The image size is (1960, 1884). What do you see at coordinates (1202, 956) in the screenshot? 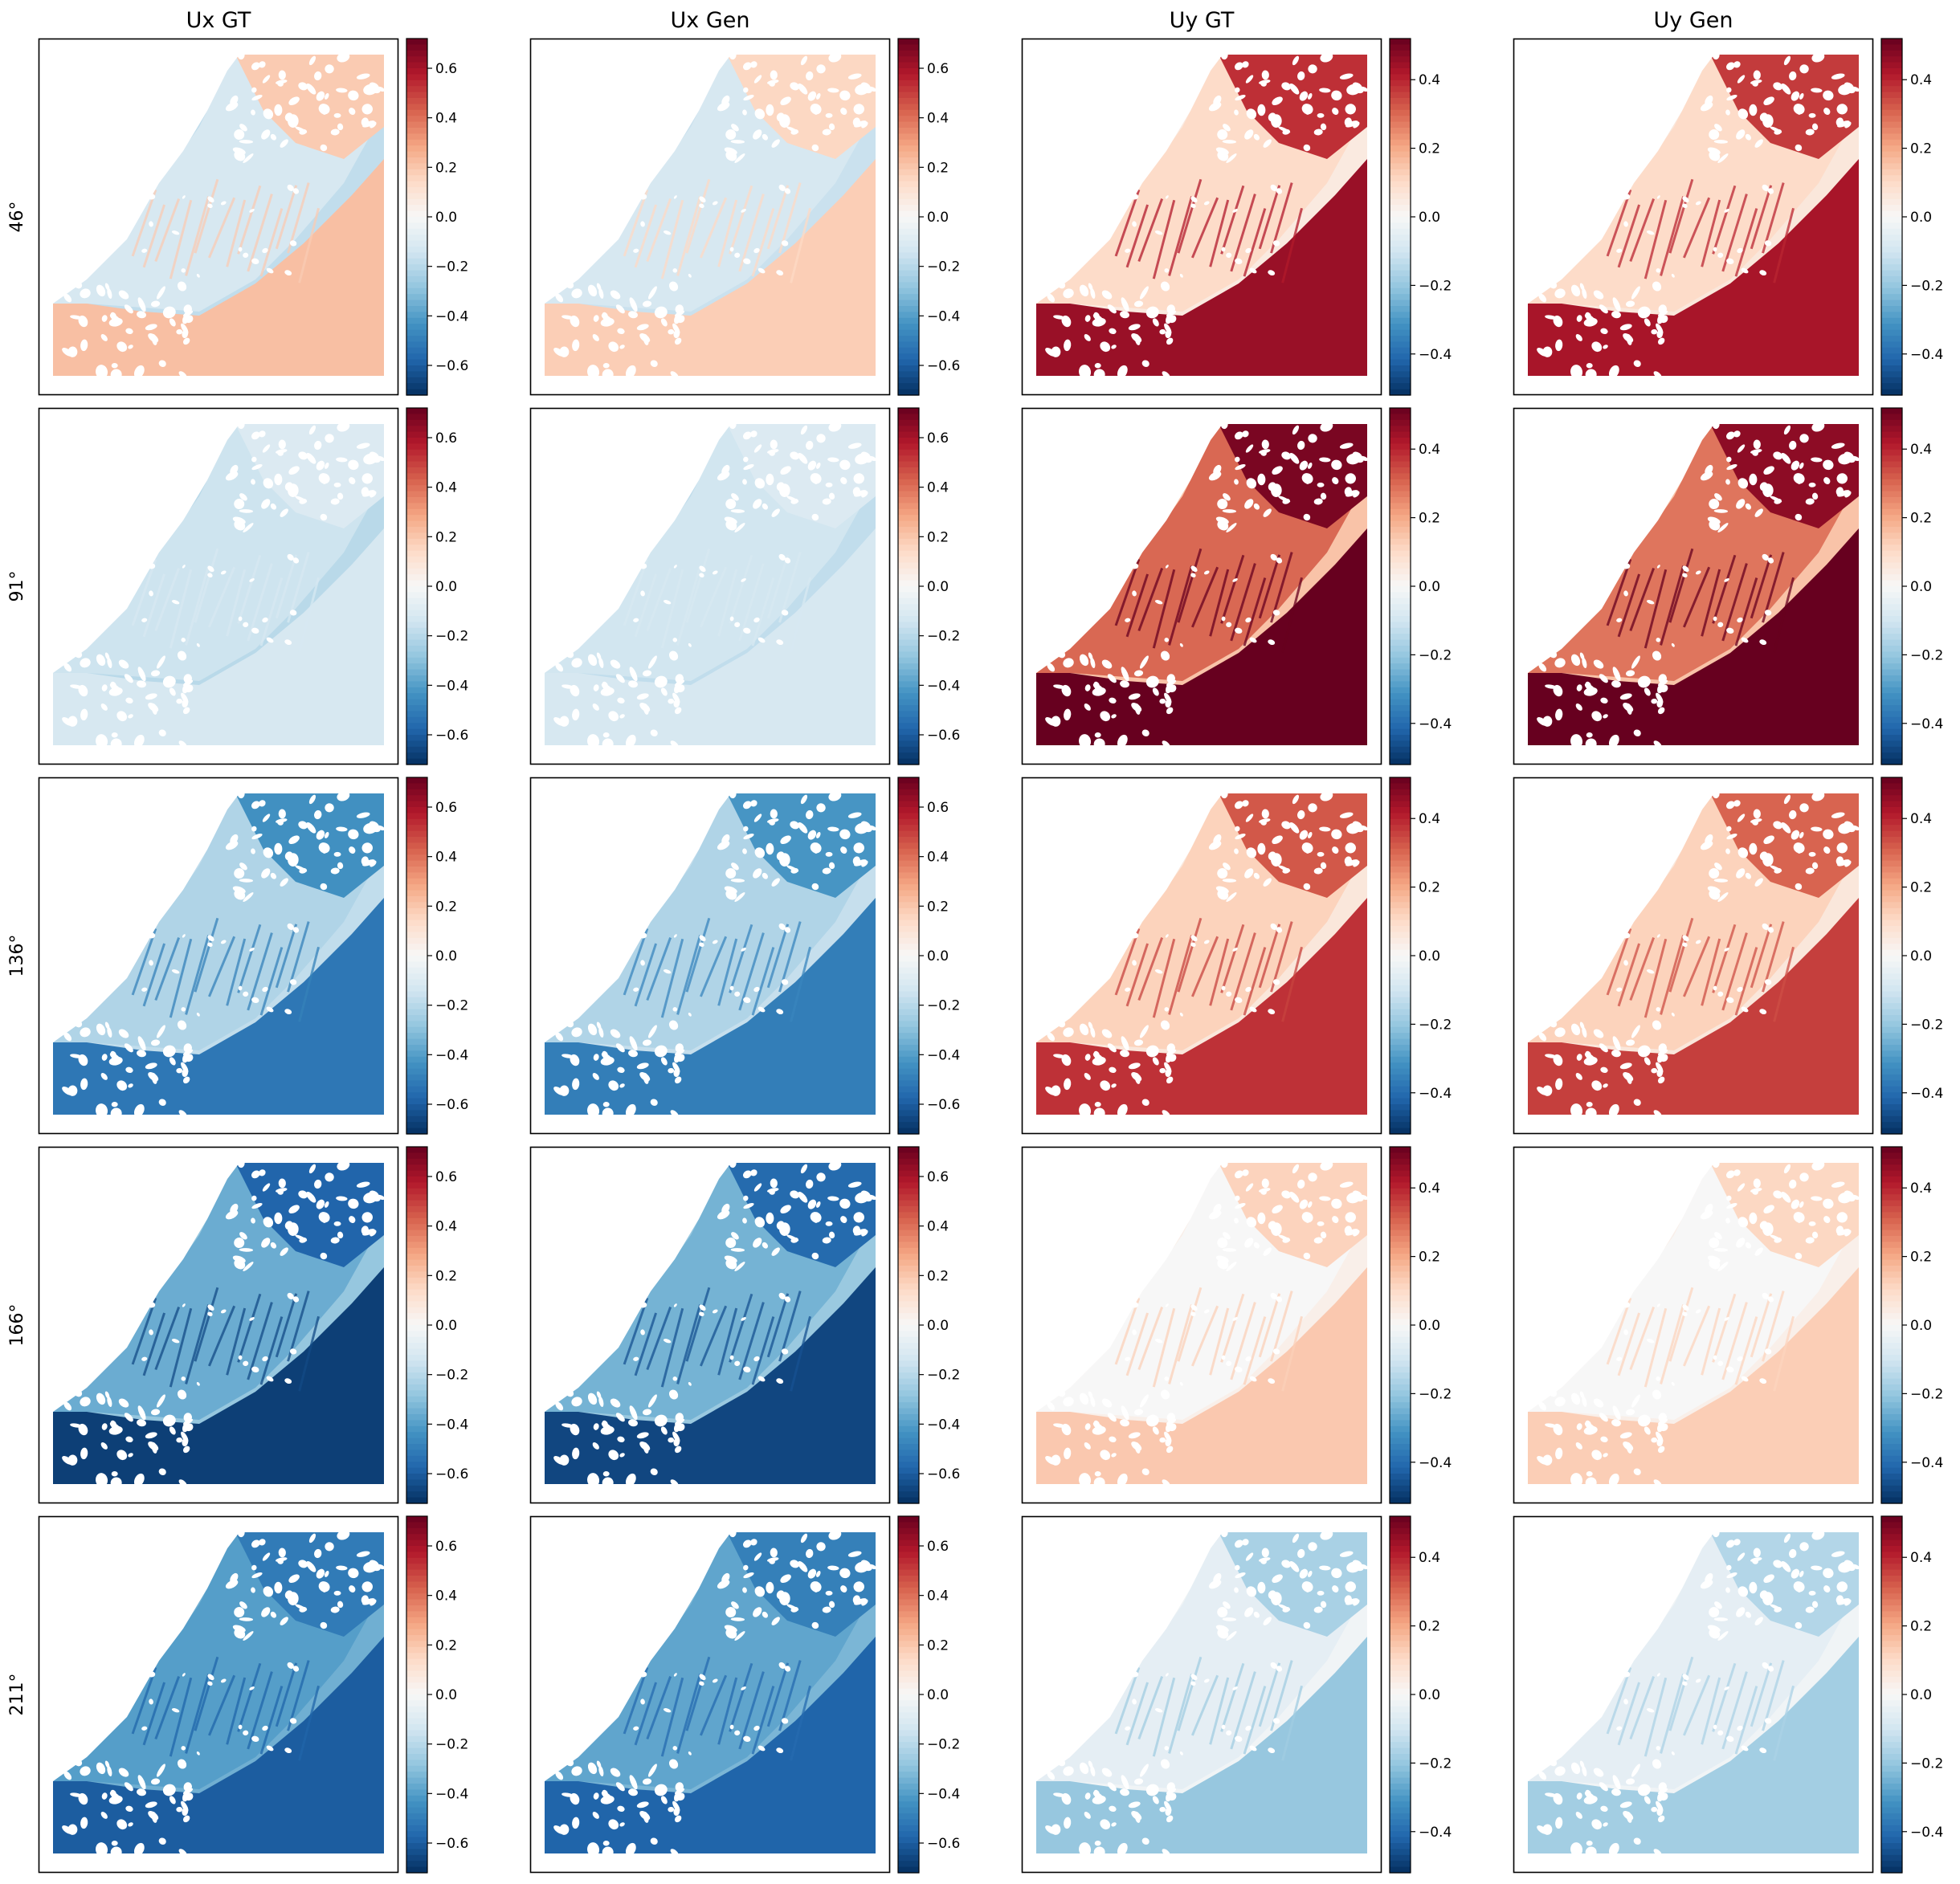
I see `panel-r3-c3` at bounding box center [1202, 956].